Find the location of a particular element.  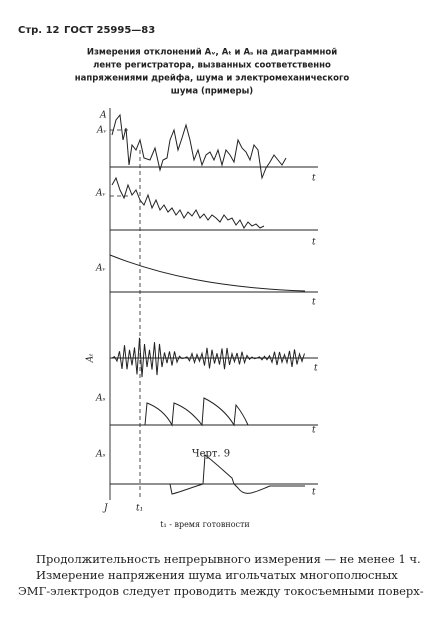

note: t₁ - время готовности is located at coordinates (205, 524).